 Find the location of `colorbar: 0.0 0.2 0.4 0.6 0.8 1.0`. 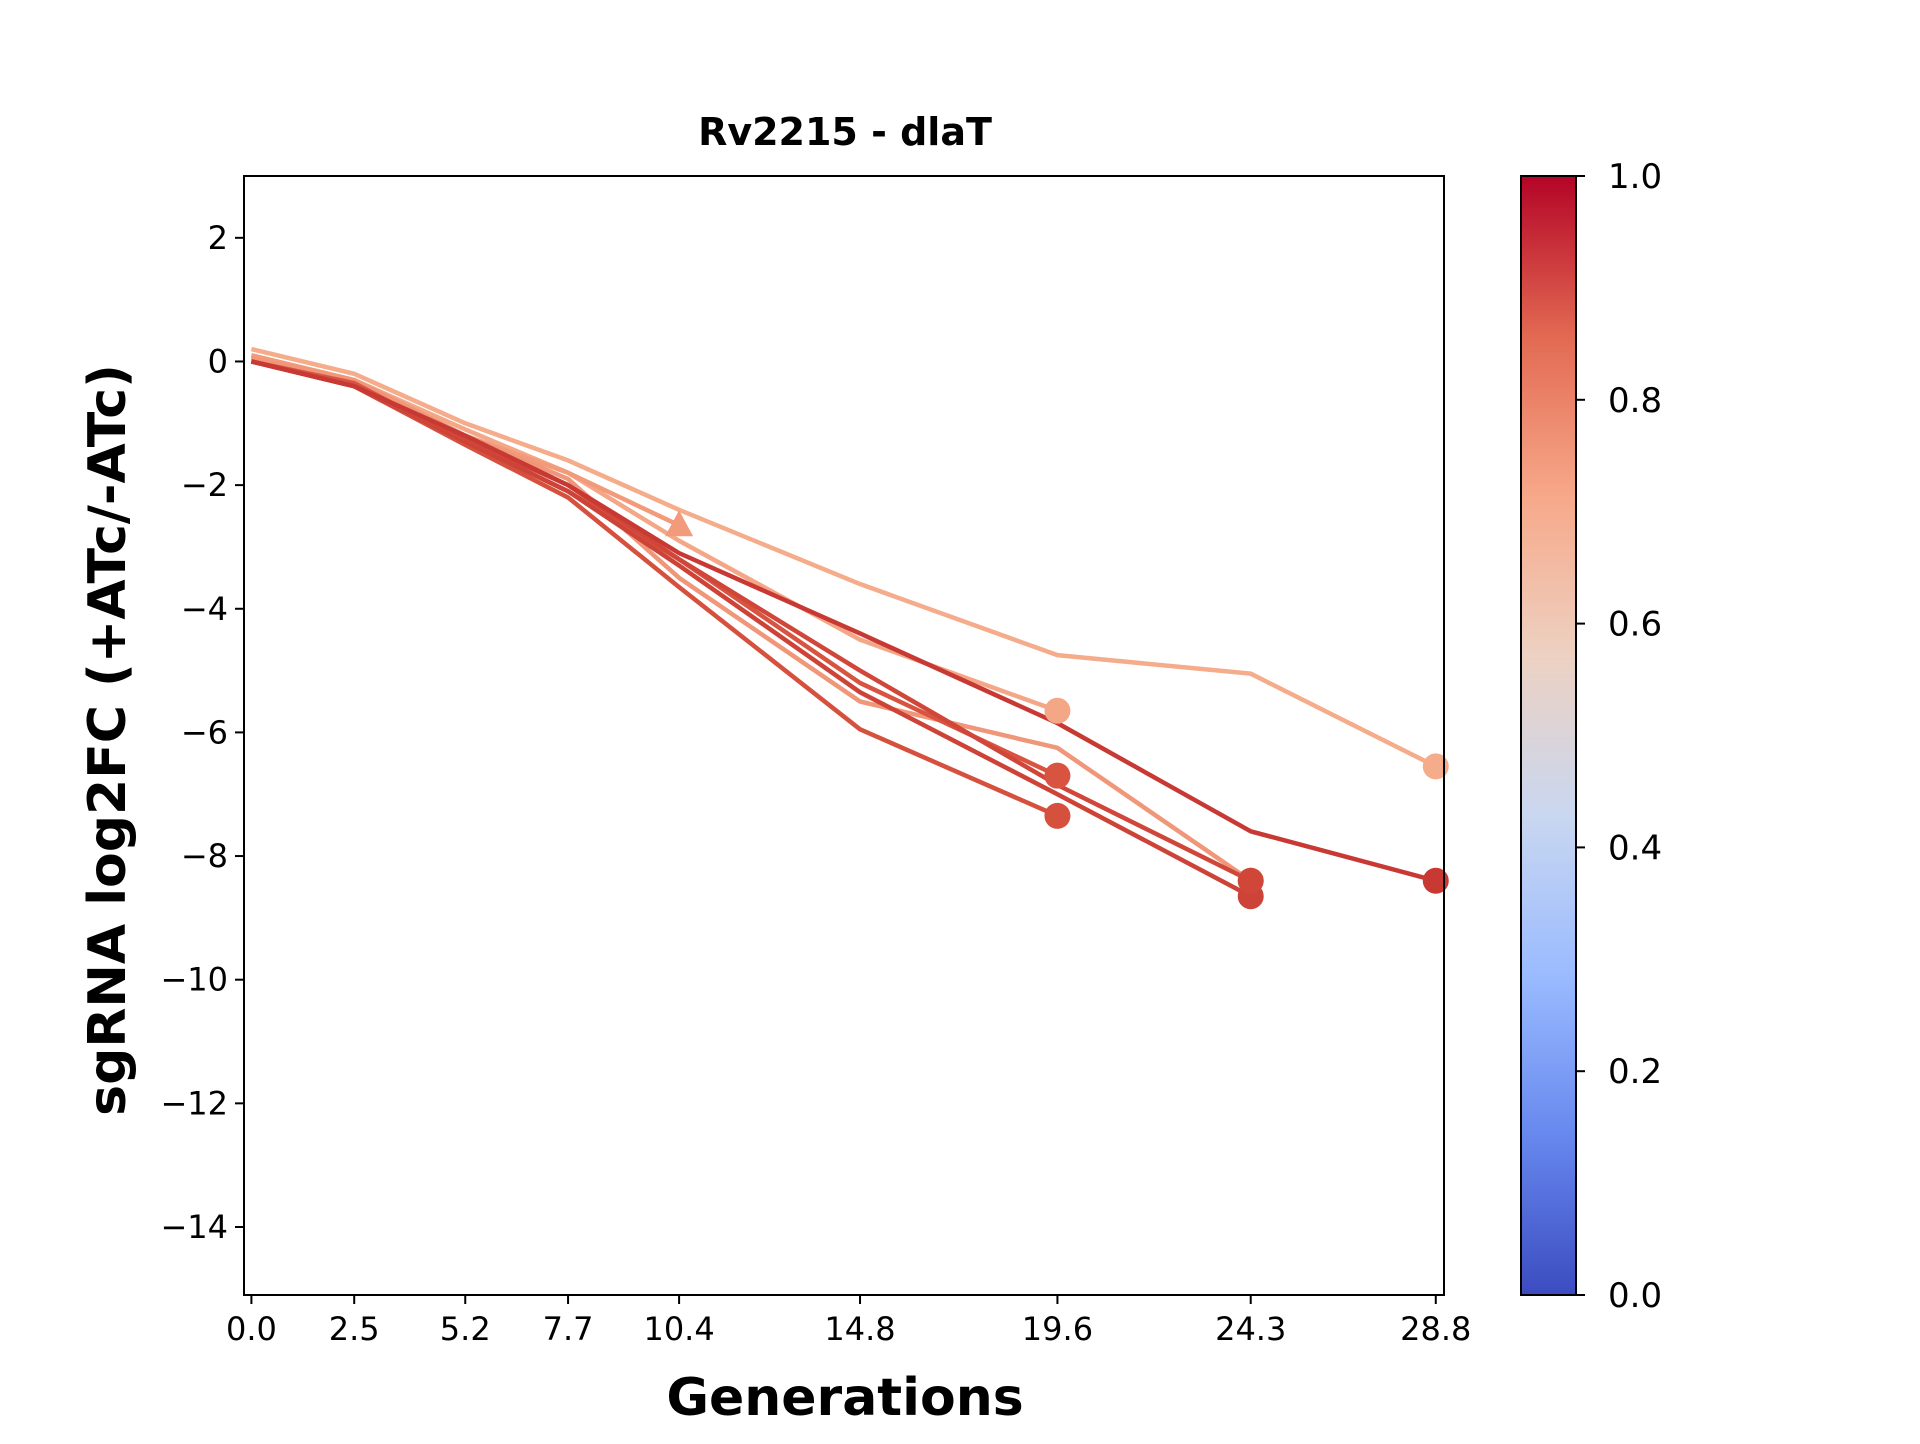

colorbar: 0.0 0.2 0.4 0.6 0.8 1.0 is located at coordinates (1591, 736).